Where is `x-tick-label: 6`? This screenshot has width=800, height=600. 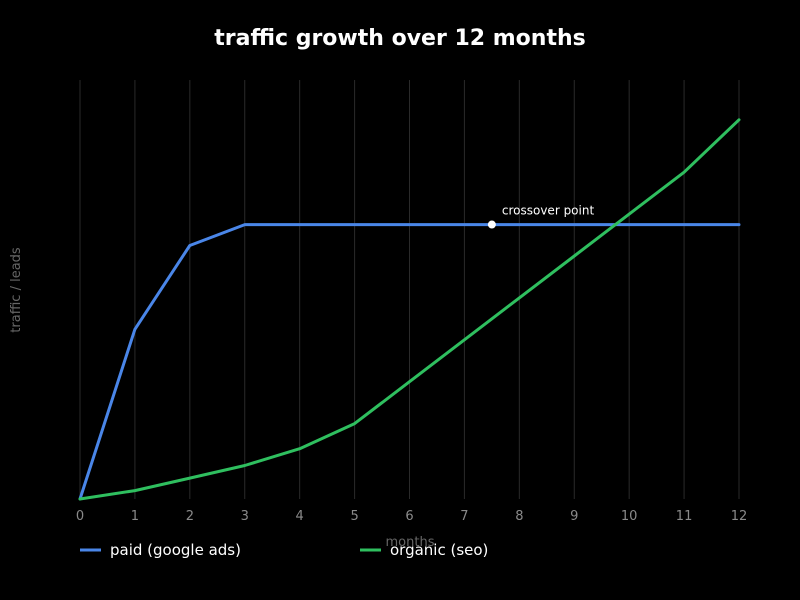 x-tick-label: 6 is located at coordinates (409, 516).